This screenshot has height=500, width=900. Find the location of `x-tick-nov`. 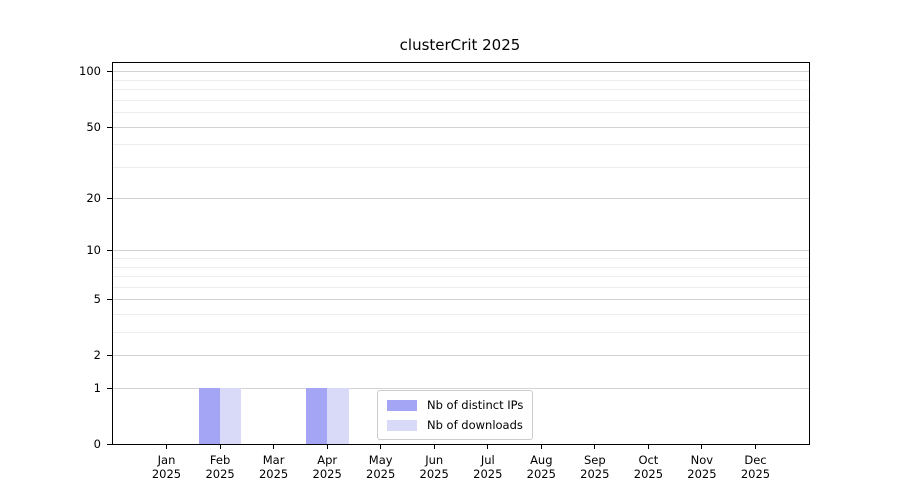

x-tick-nov is located at coordinates (702, 447).